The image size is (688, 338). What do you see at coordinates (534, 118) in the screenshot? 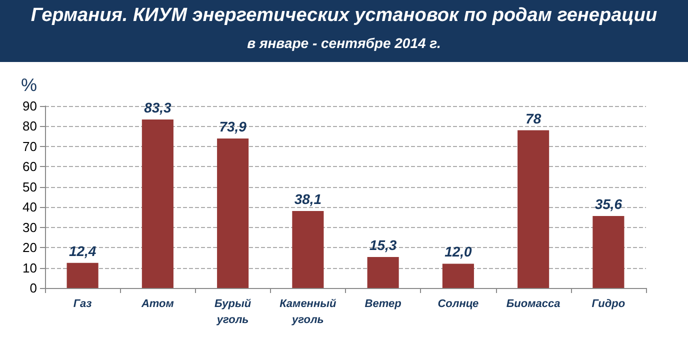
I see `data-label: 78` at bounding box center [534, 118].